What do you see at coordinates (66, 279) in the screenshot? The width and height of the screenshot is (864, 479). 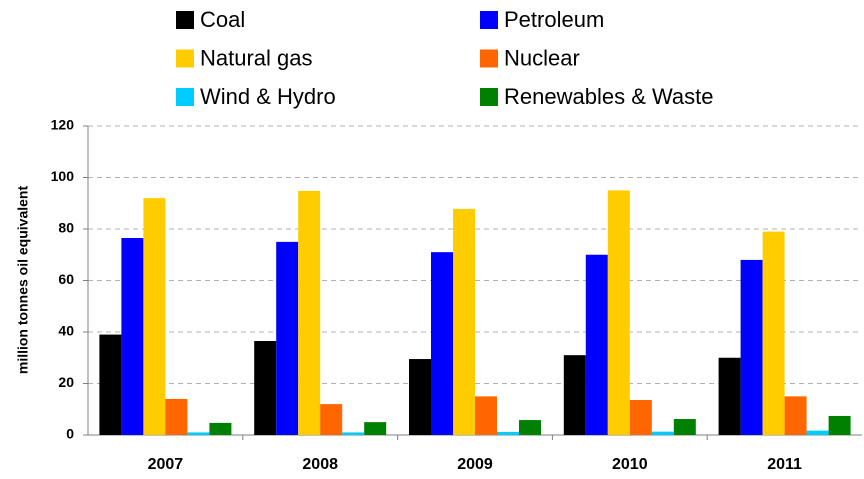 I see `y-tick-label: 60` at bounding box center [66, 279].